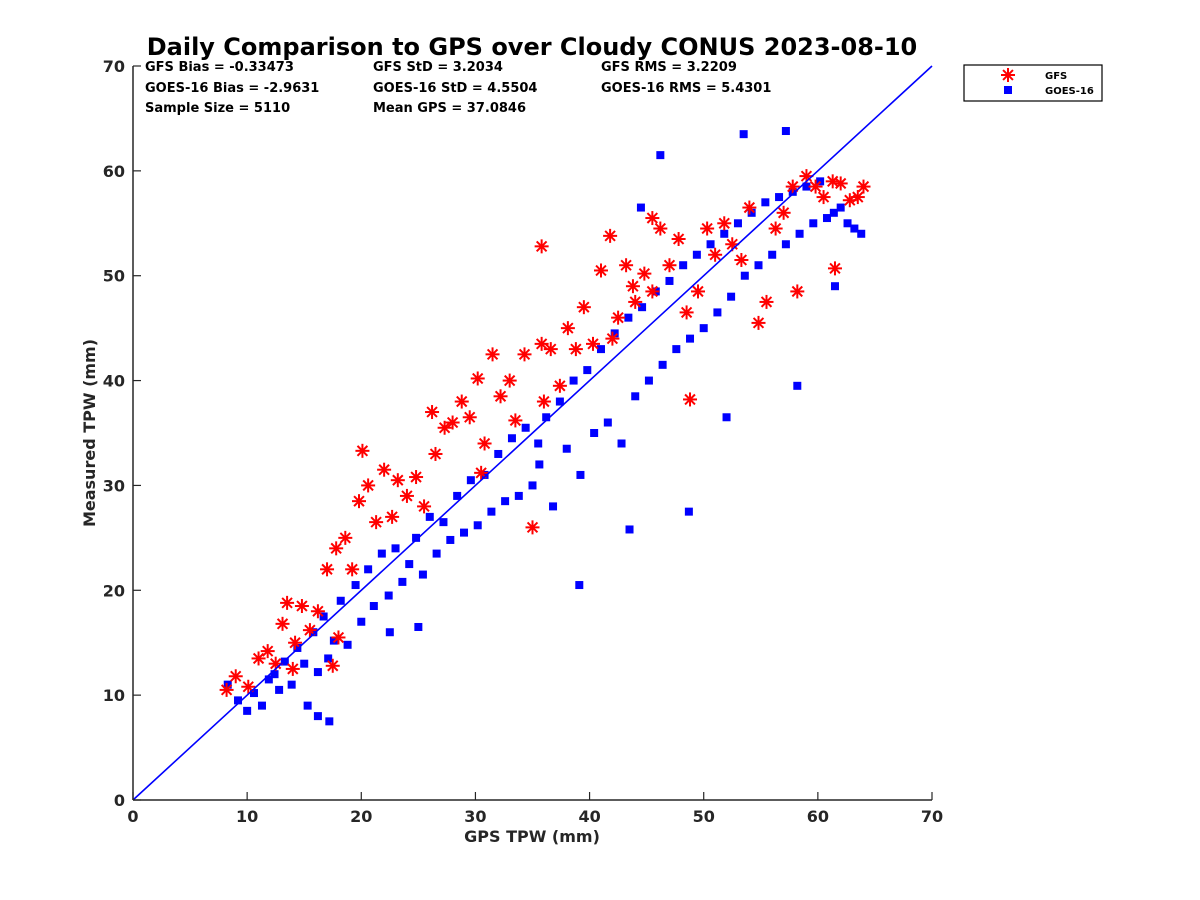 The image size is (1200, 900). Describe the element at coordinates (217, 108) in the screenshot. I see `stat-text: Sample Size = 5110` at that location.